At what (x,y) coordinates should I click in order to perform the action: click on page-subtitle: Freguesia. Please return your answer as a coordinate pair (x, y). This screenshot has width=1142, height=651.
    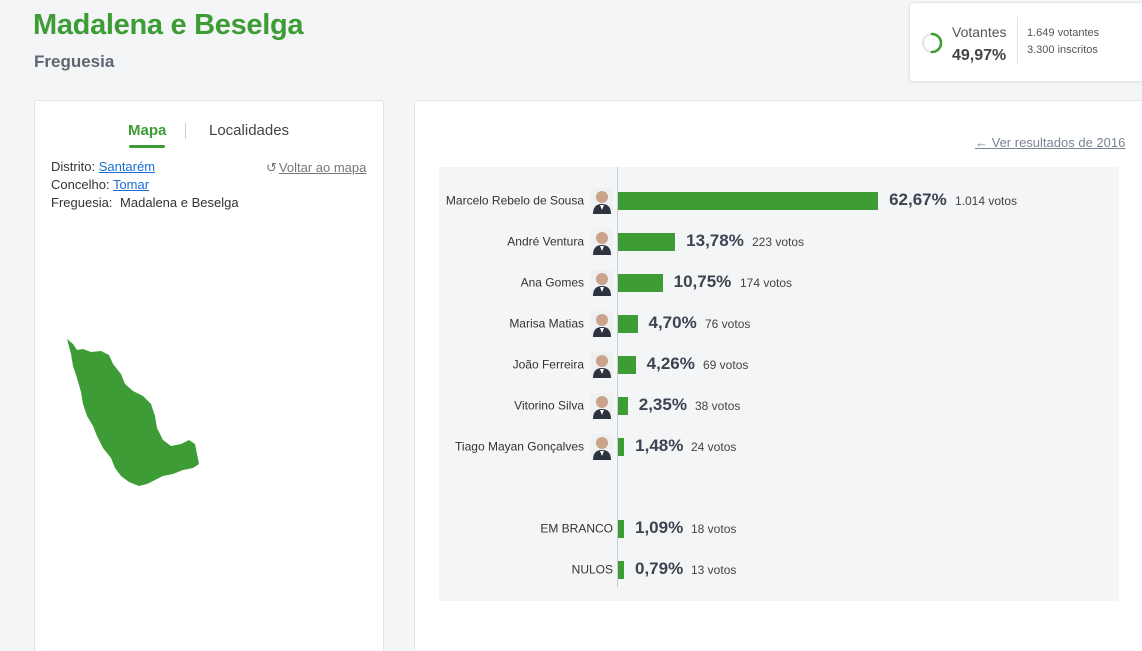
    Looking at the image, I should click on (74, 61).